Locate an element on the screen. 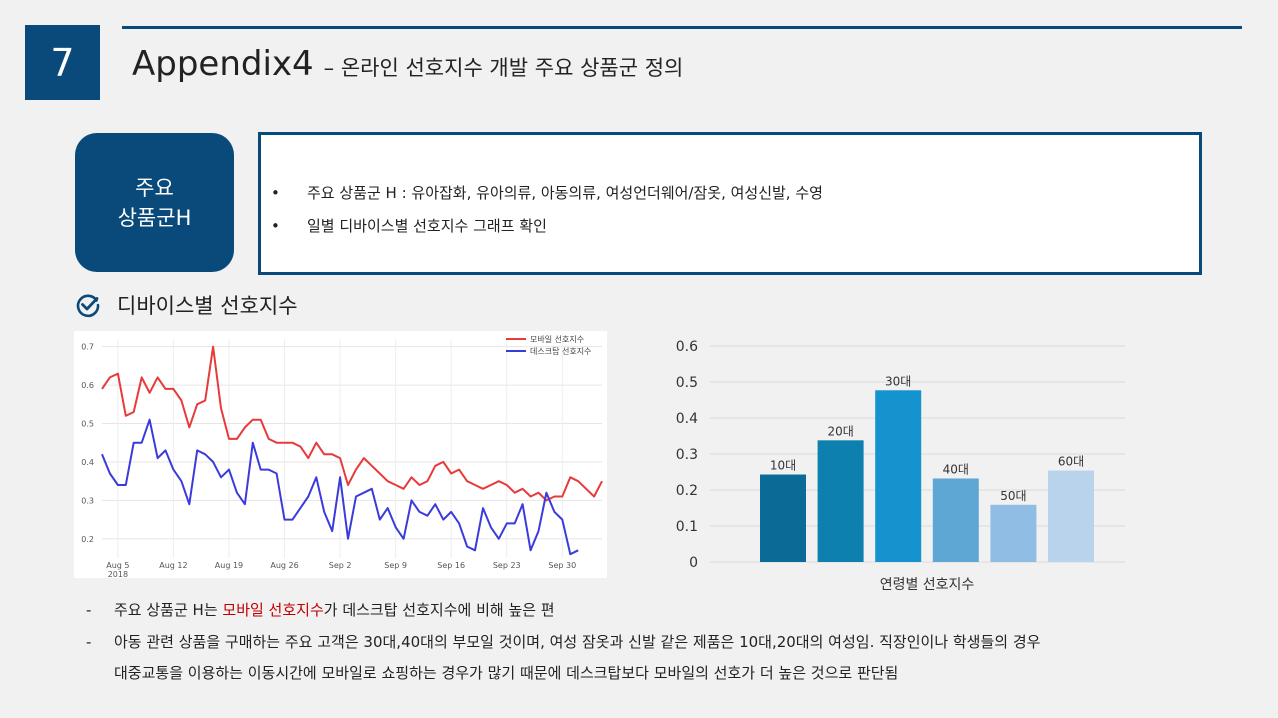  section-heading: 디바이스별 선호지수 is located at coordinates (186, 305).